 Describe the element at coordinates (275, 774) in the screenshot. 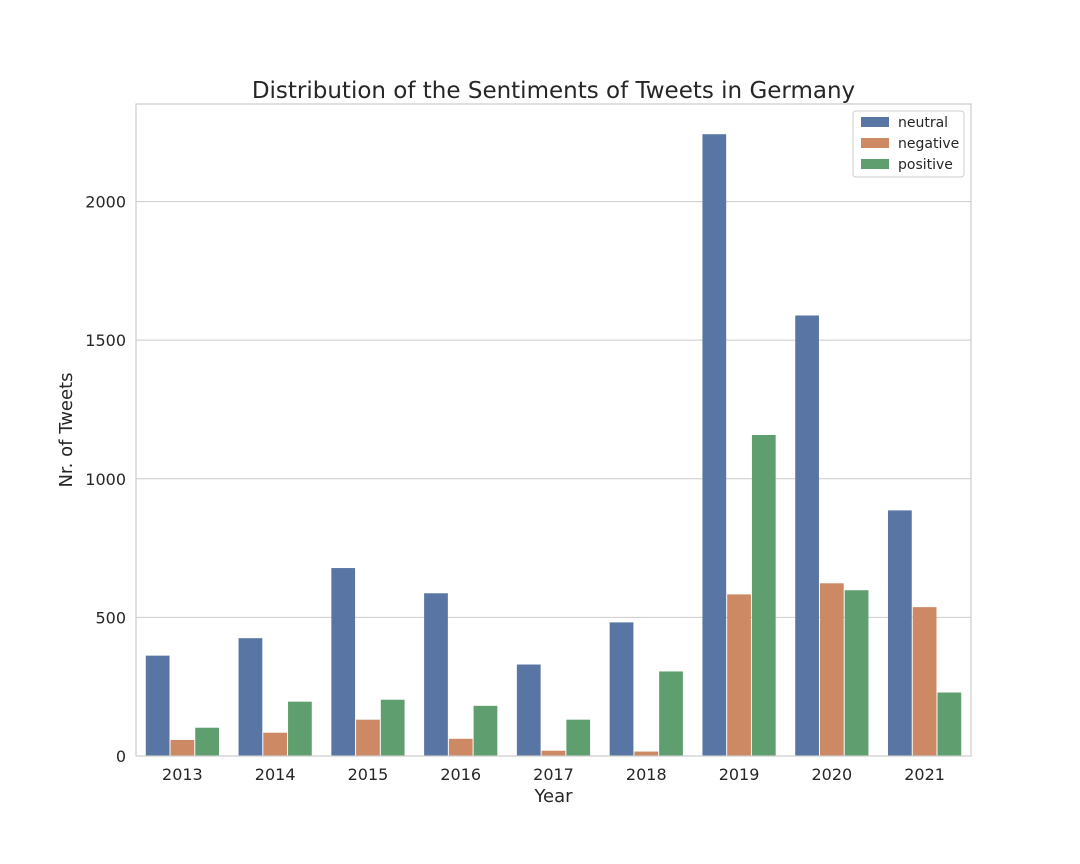

I see `x-tick-label: 2014` at that location.